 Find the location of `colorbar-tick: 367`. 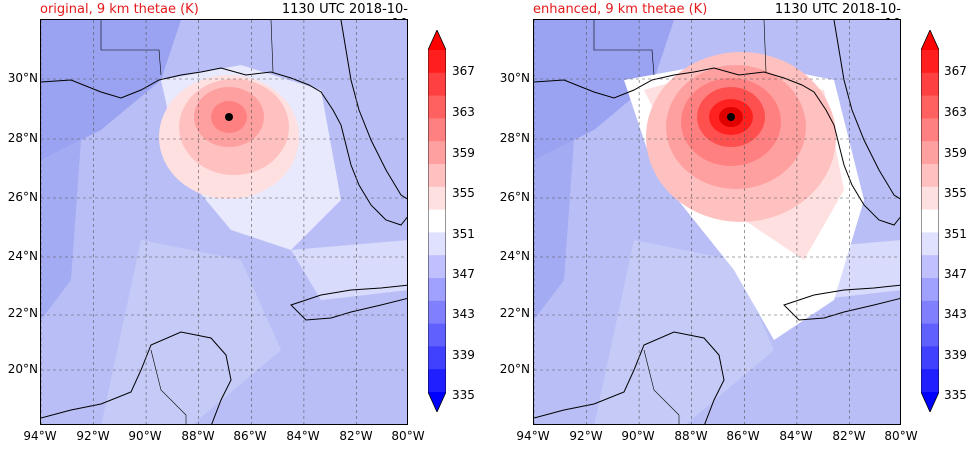

colorbar-tick: 367 is located at coordinates (955, 71).